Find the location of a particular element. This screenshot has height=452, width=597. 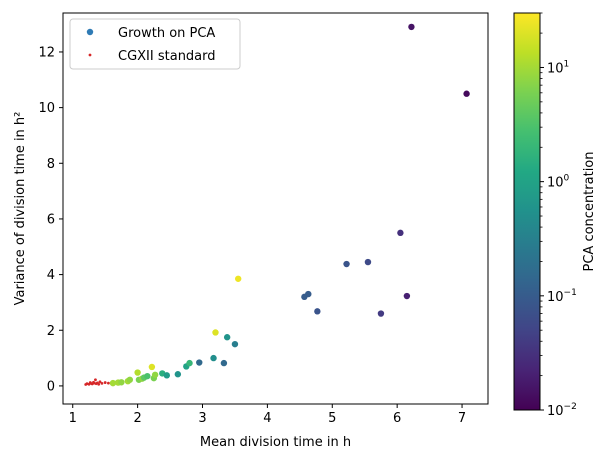

legend-label-growth-on-pca: Growth on PCA is located at coordinates (166, 33).